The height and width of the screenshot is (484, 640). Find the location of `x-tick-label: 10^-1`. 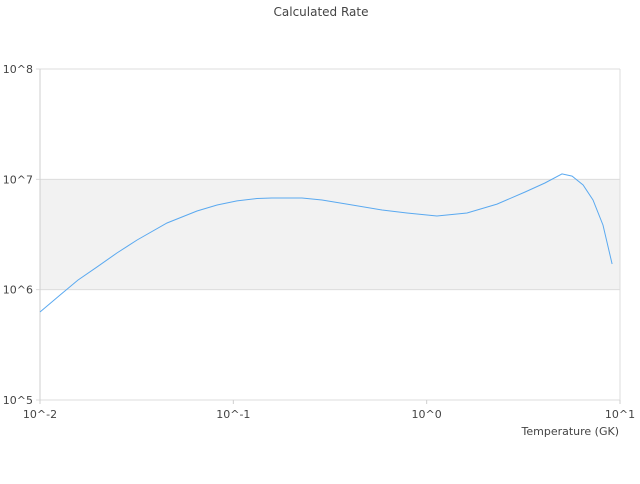

x-tick-label: 10^-1 is located at coordinates (233, 414).